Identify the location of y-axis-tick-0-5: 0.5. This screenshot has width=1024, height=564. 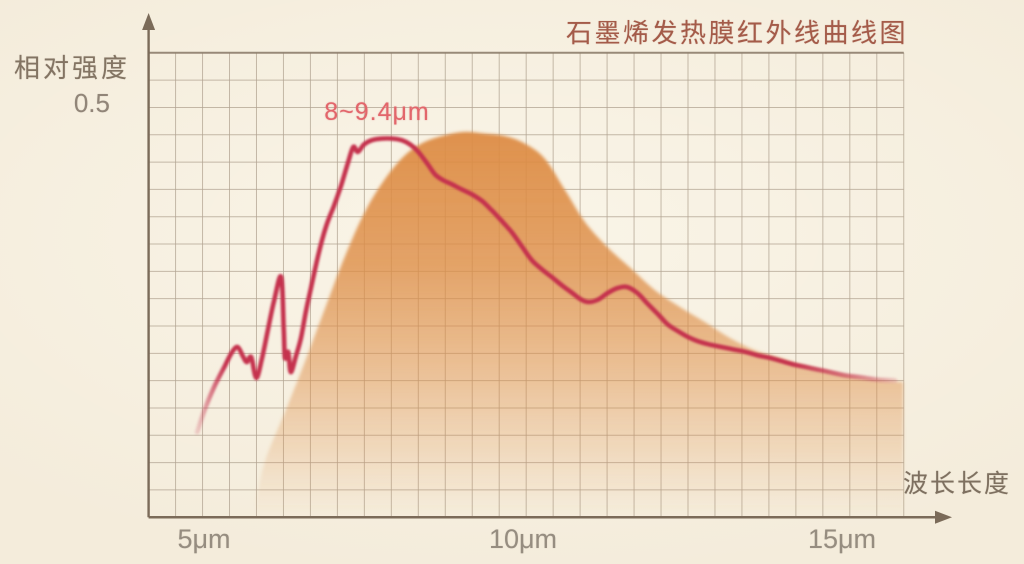
(91, 103).